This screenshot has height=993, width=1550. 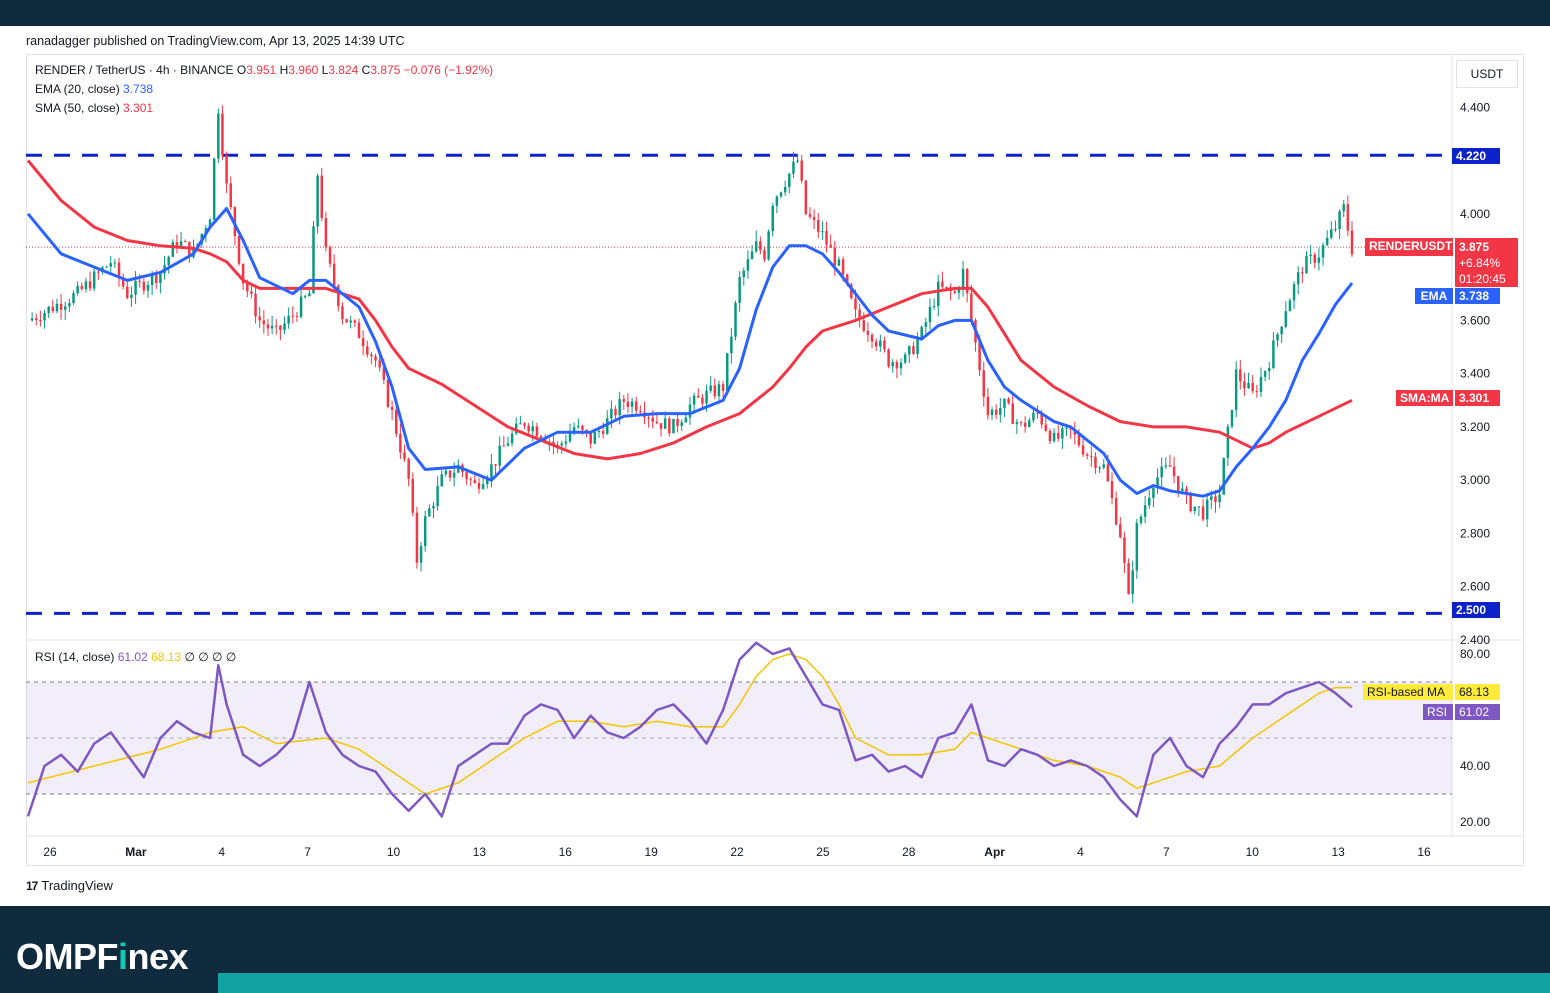 I want to click on top-brand-bar, so click(x=775, y=13).